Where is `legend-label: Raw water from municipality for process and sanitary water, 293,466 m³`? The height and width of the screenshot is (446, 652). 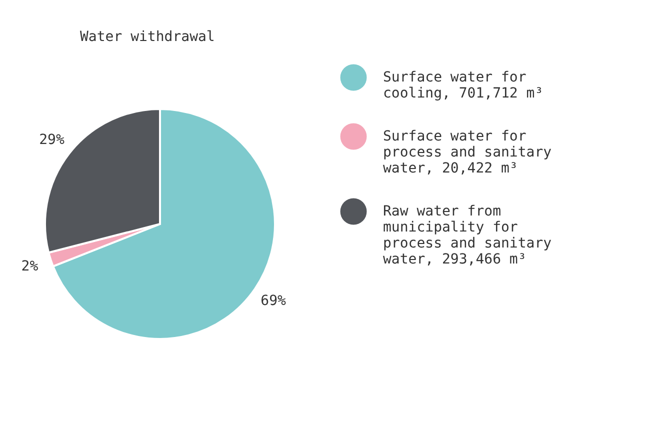
legend-label: Raw water from municipality for process and sanitary water, 293,466 m³ is located at coordinates (467, 236).